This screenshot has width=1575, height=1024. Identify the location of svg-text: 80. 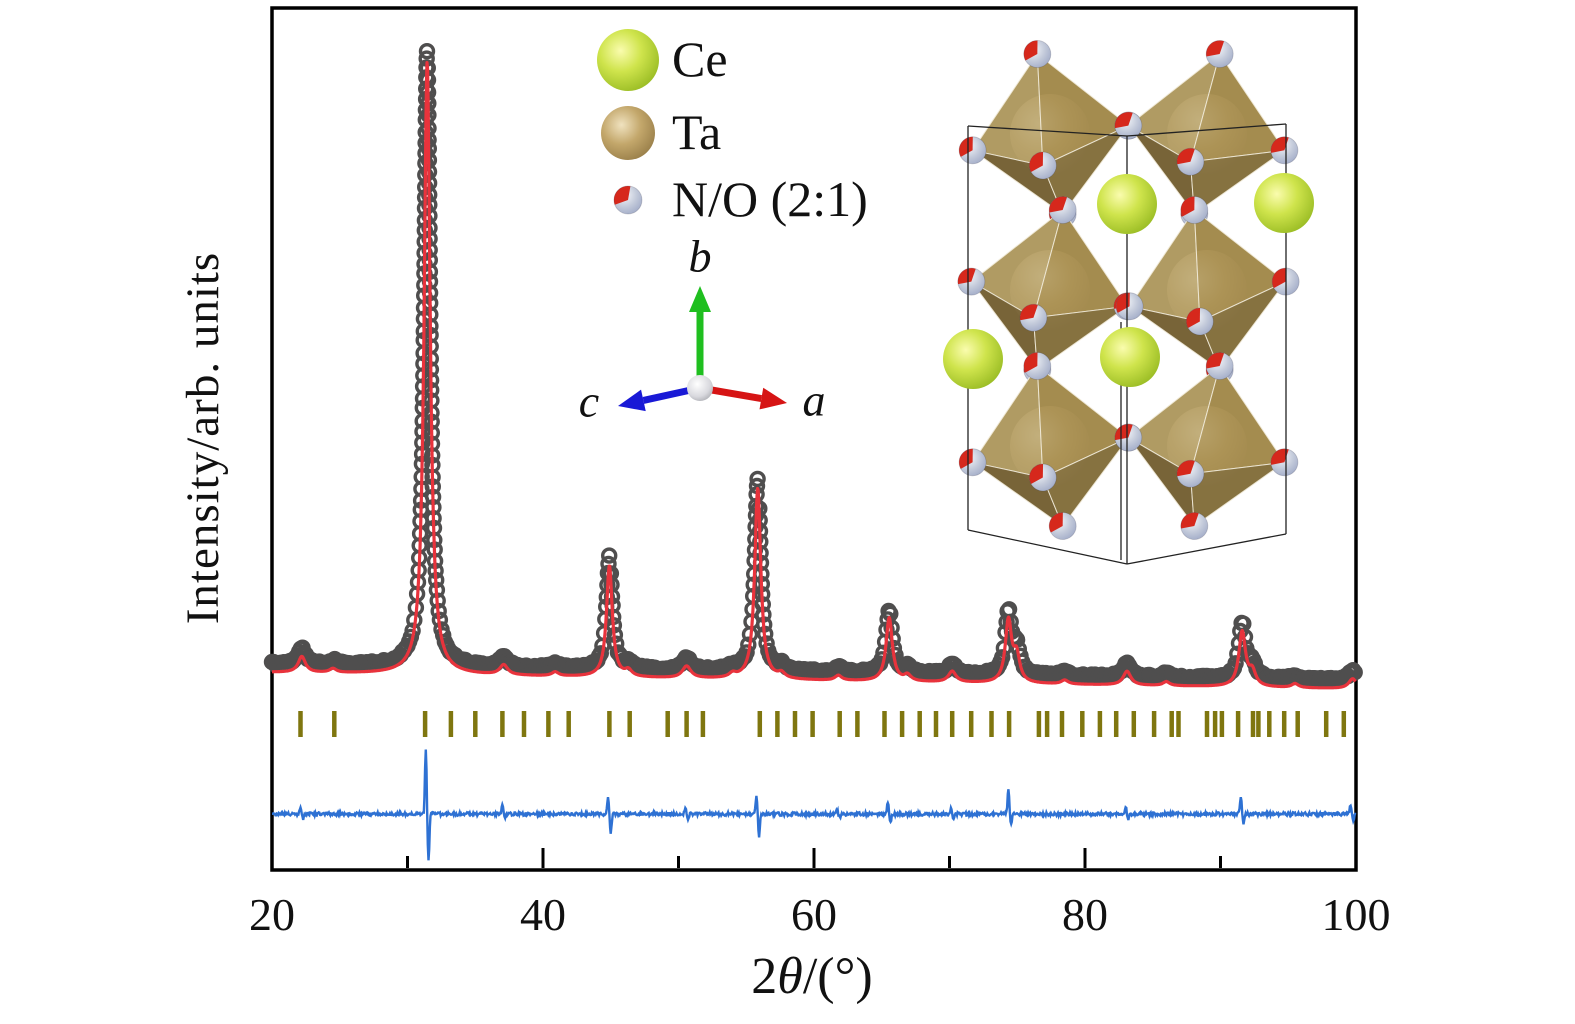
(1085, 914).